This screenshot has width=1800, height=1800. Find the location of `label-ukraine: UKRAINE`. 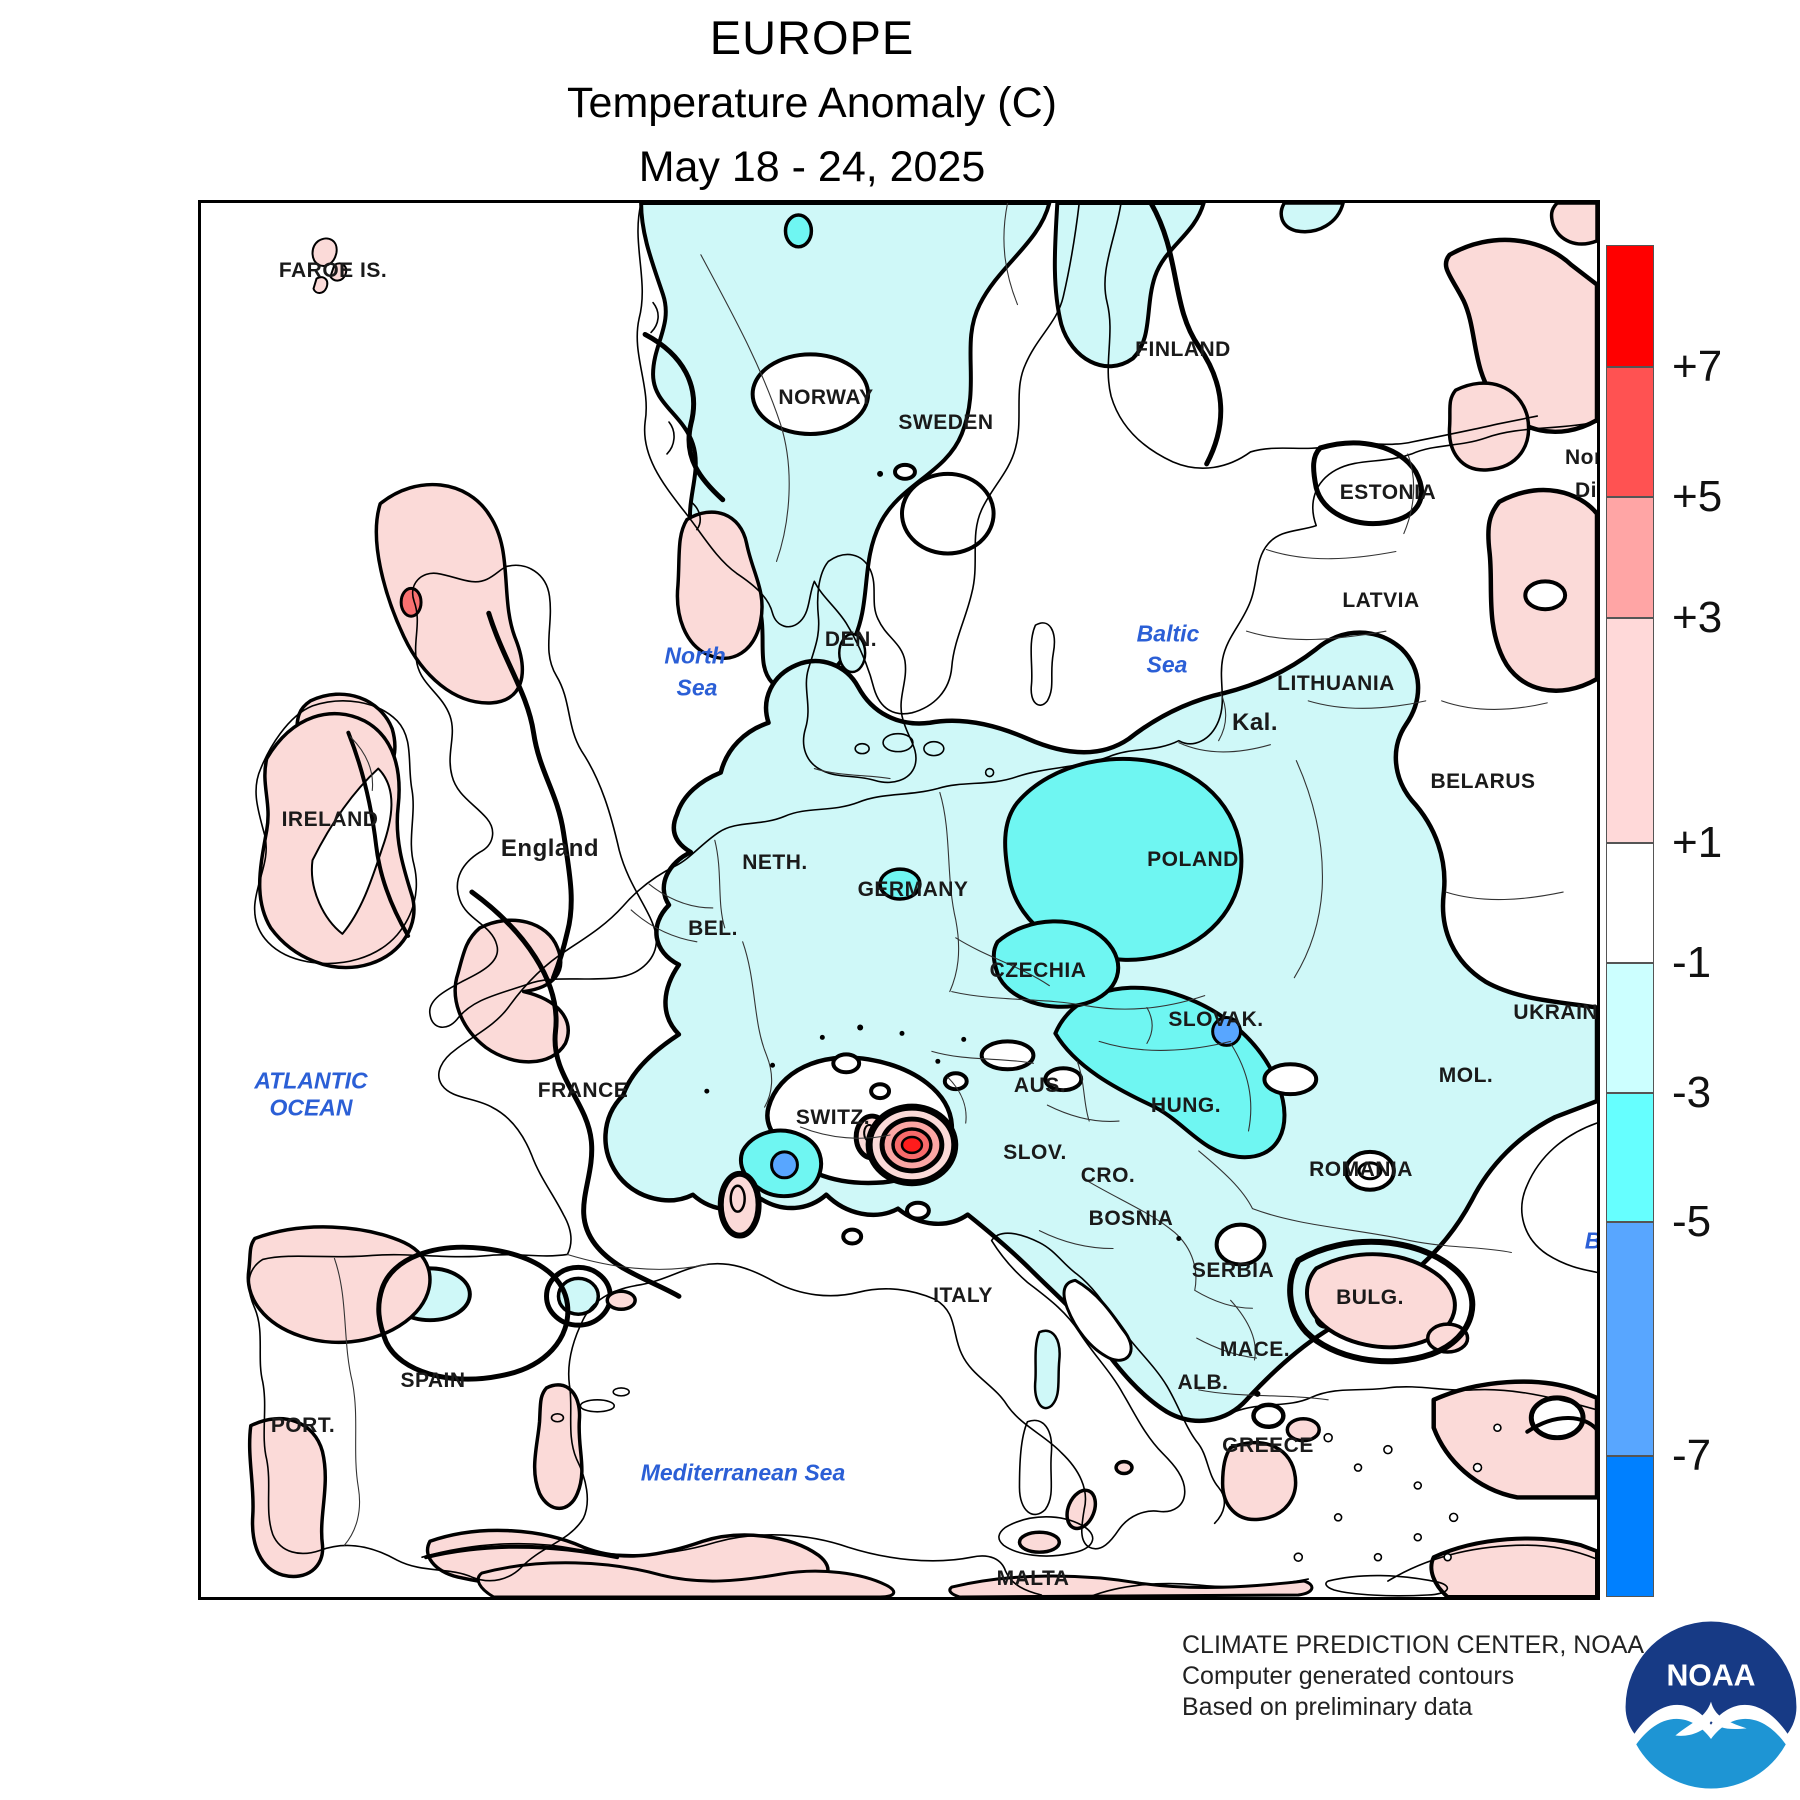

label-ukraine: UKRAINE is located at coordinates (1556, 1012).